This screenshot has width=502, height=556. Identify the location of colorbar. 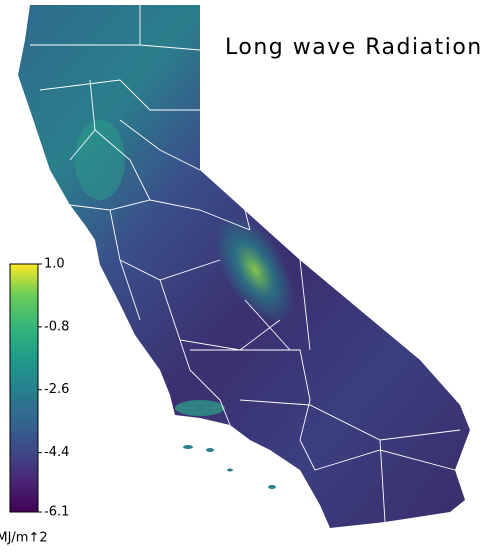
(24, 388).